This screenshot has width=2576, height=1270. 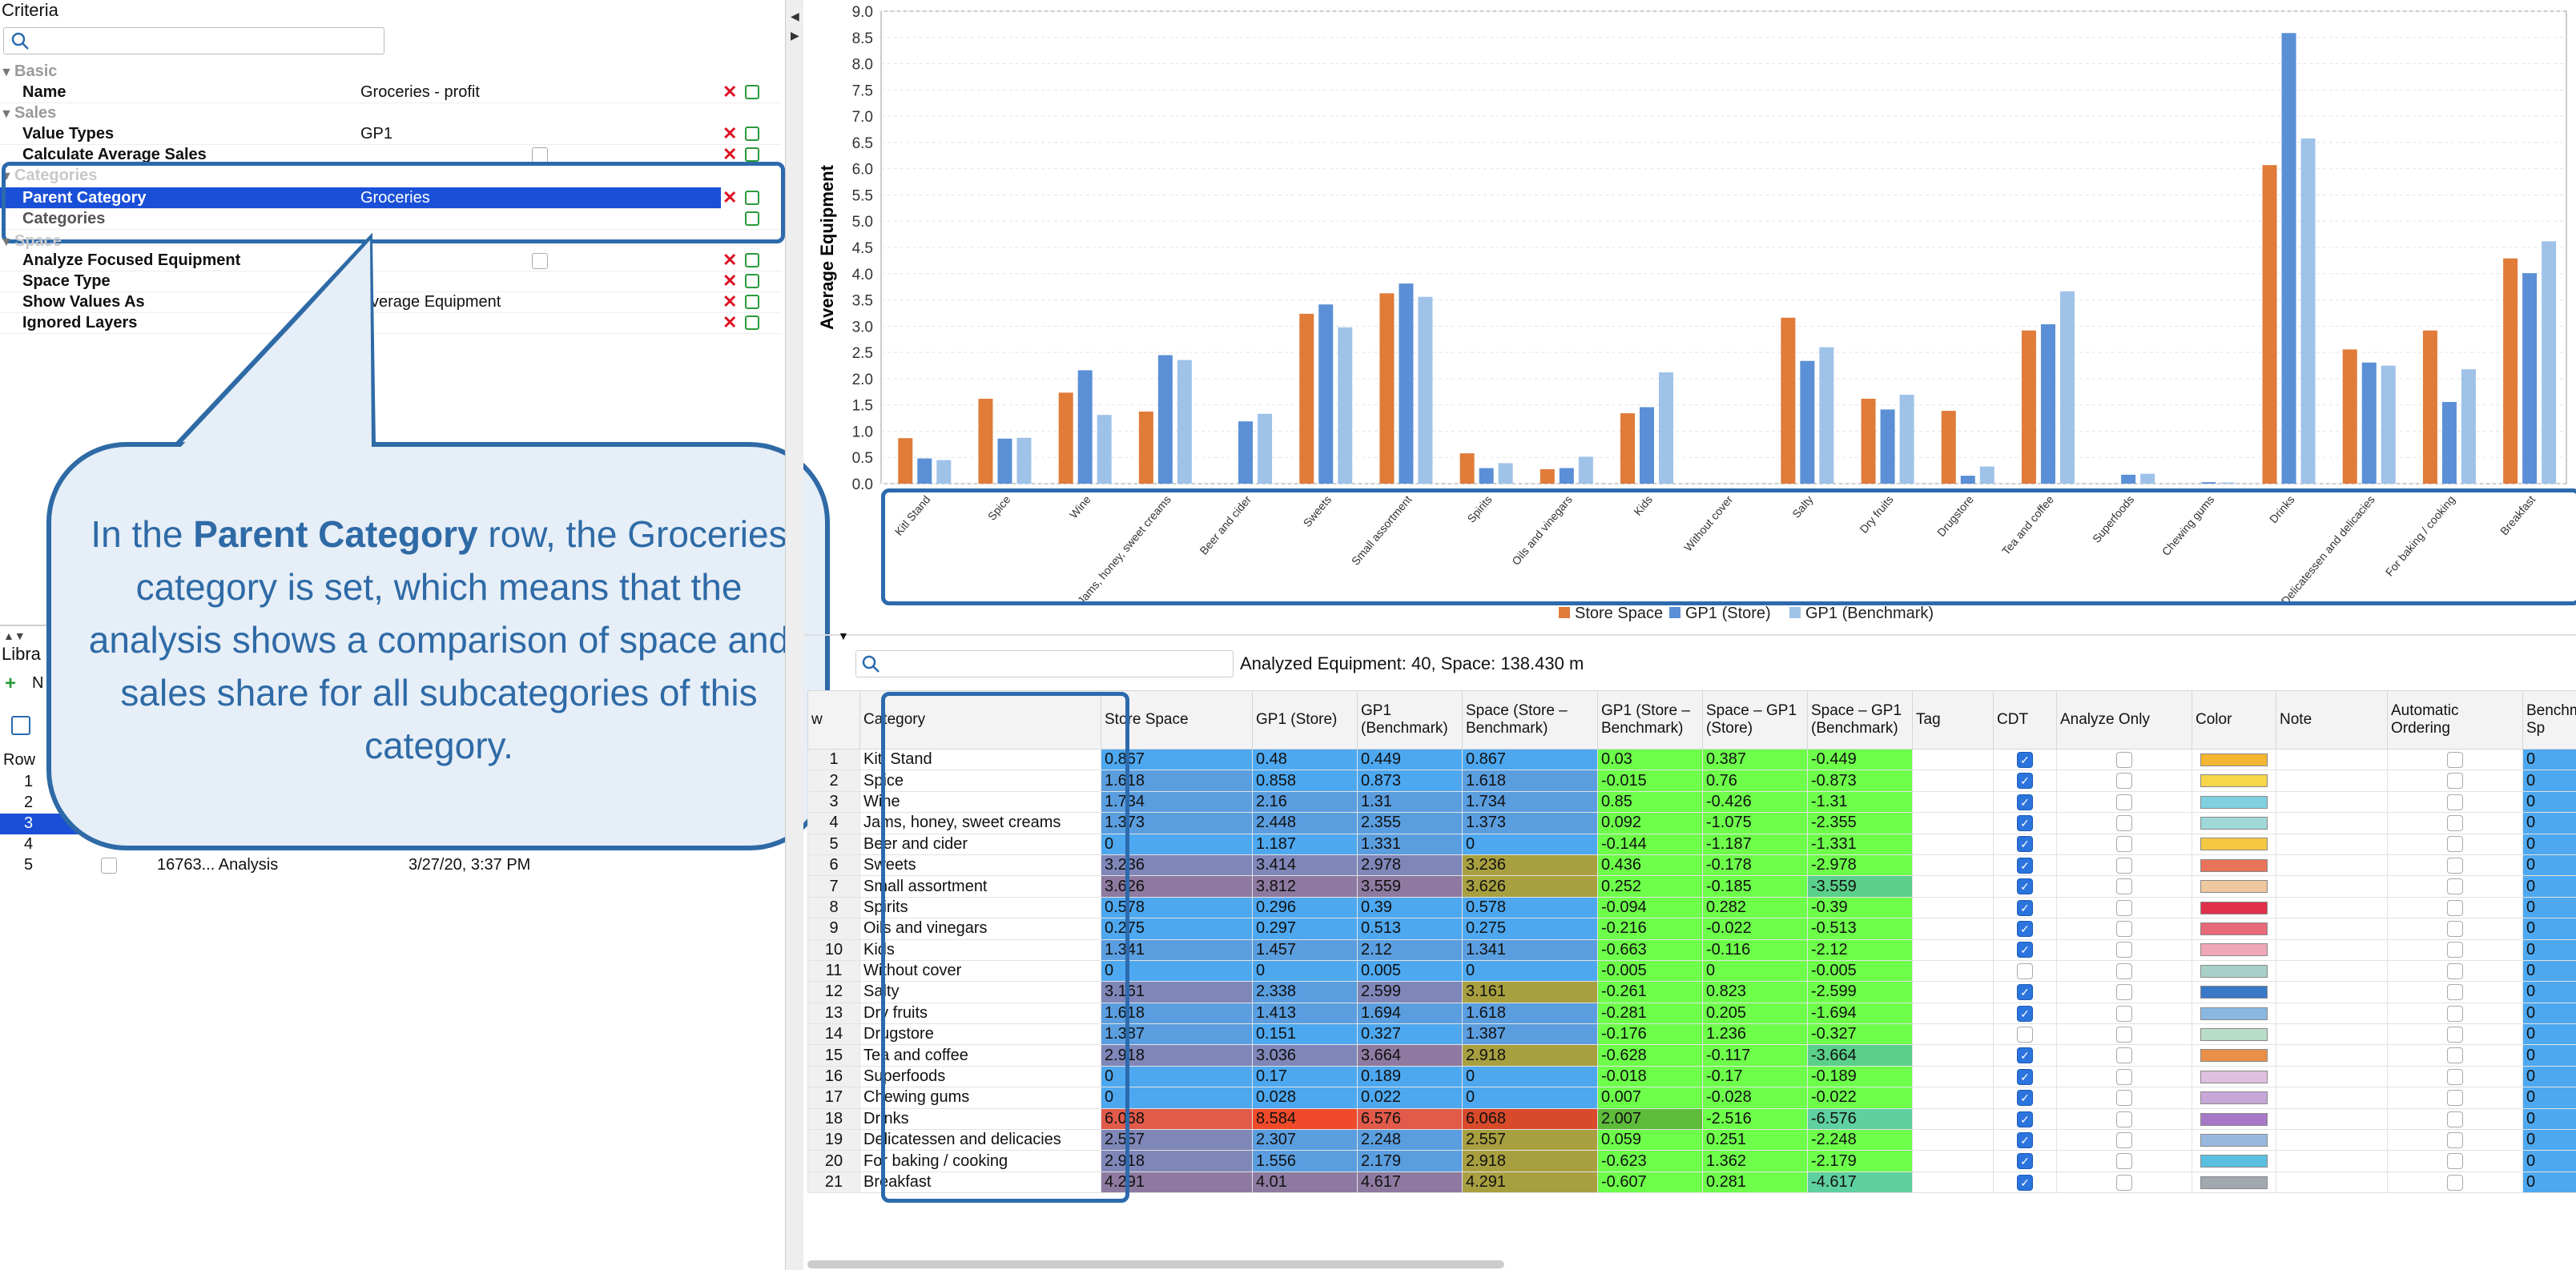 I want to click on value-cell: 2.12, so click(x=1410, y=949).